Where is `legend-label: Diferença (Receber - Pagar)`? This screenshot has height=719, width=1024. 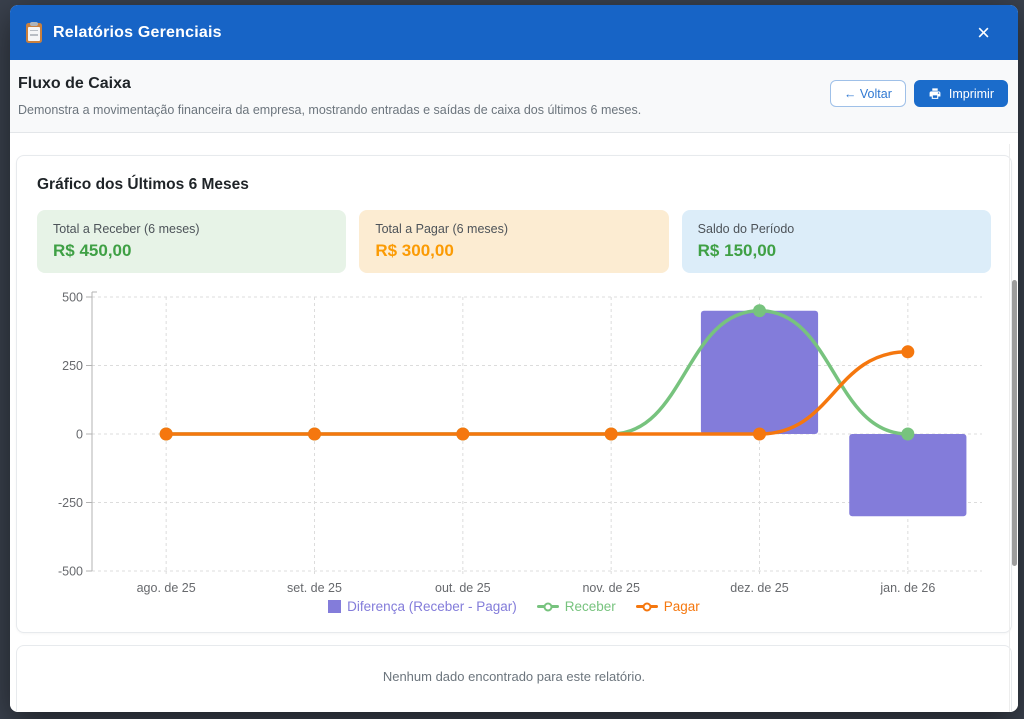 legend-label: Diferença (Receber - Pagar) is located at coordinates (432, 606).